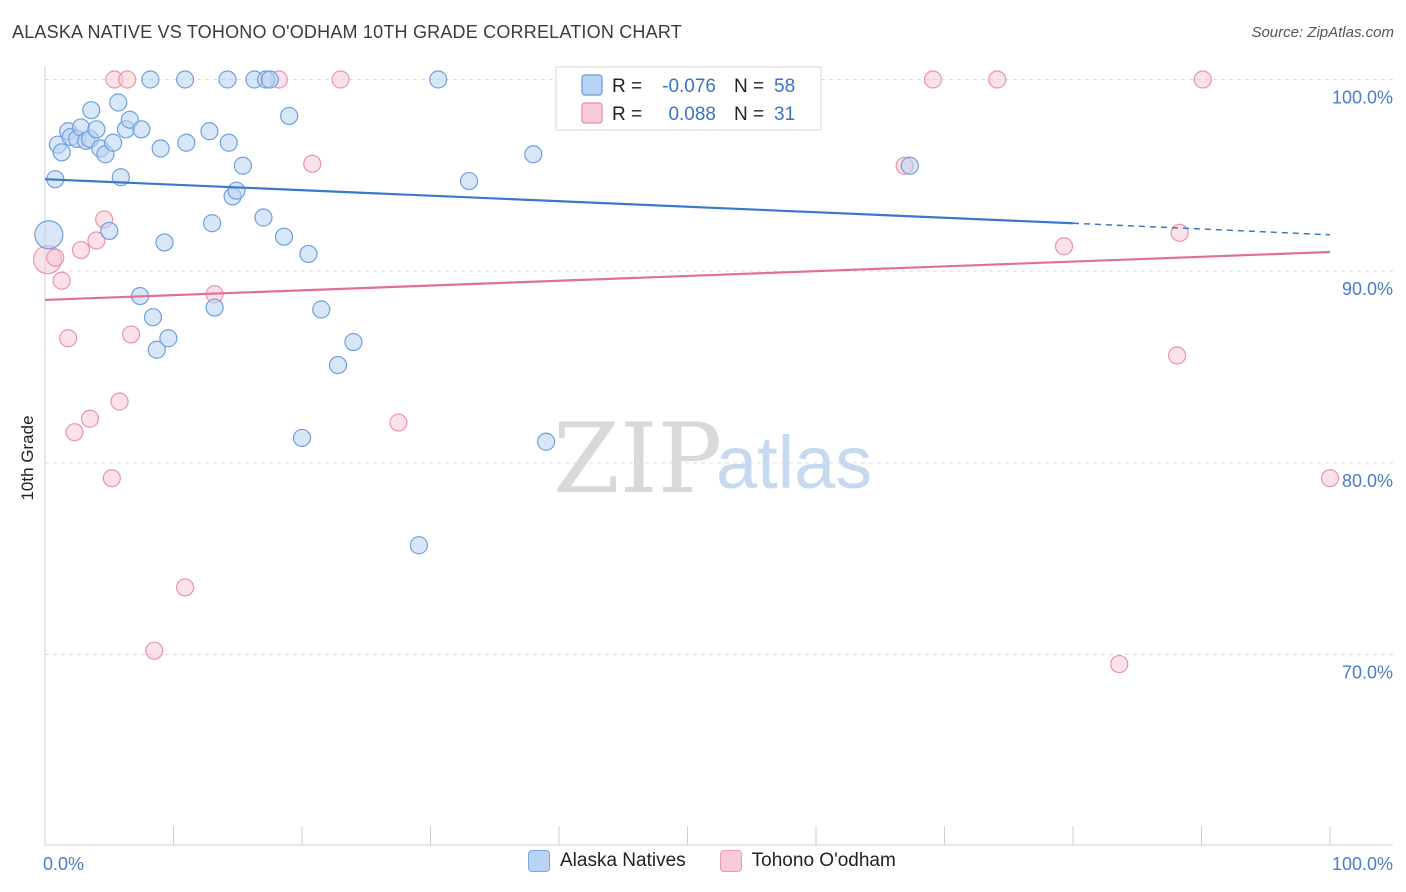  I want to click on legend-swatch-alaska, so click(539, 861).